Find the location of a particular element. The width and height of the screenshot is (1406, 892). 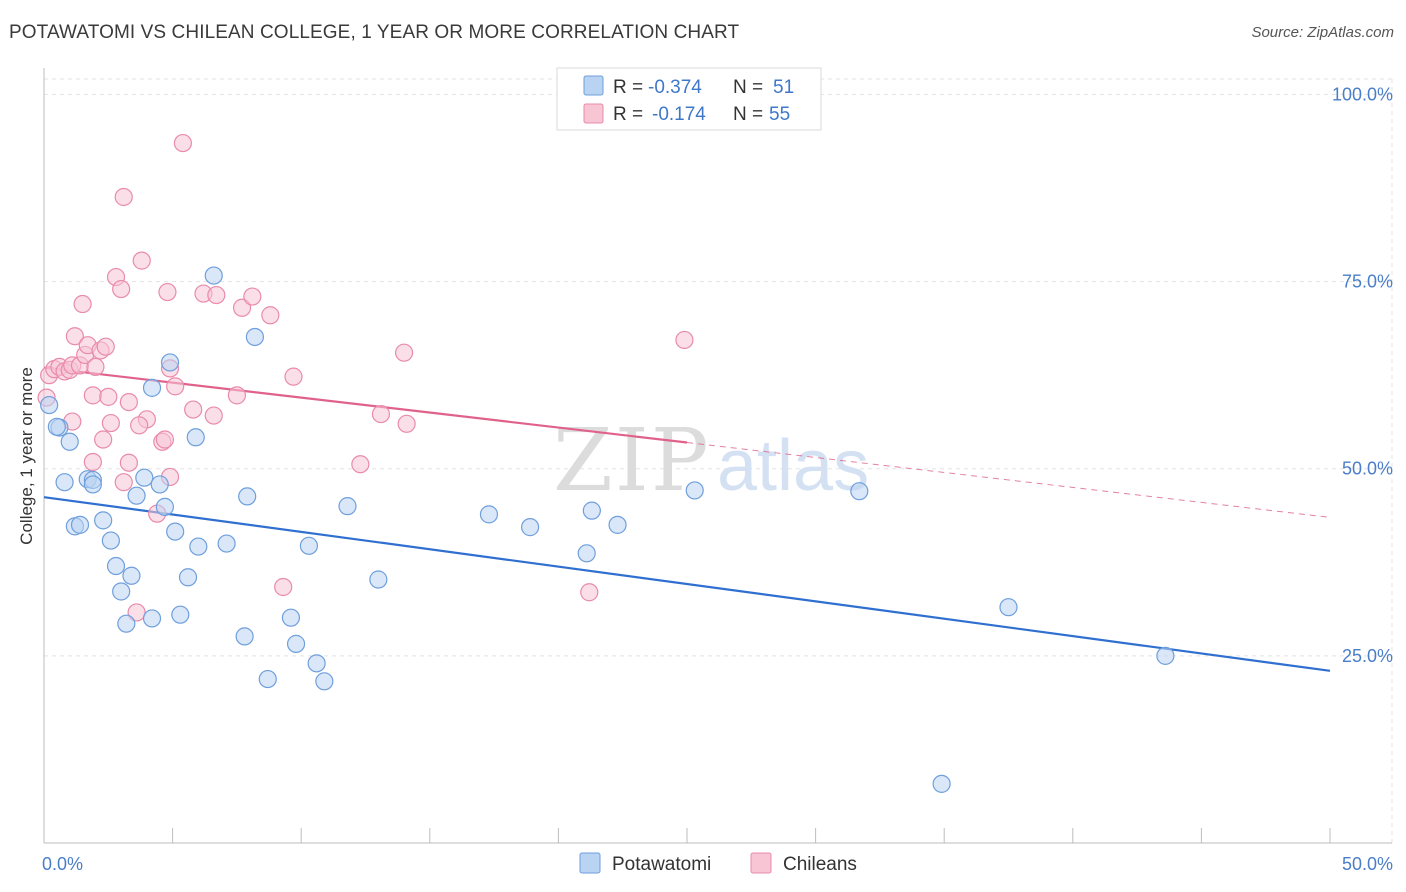

trend-line-chileans-extension is located at coordinates (1008, 480).